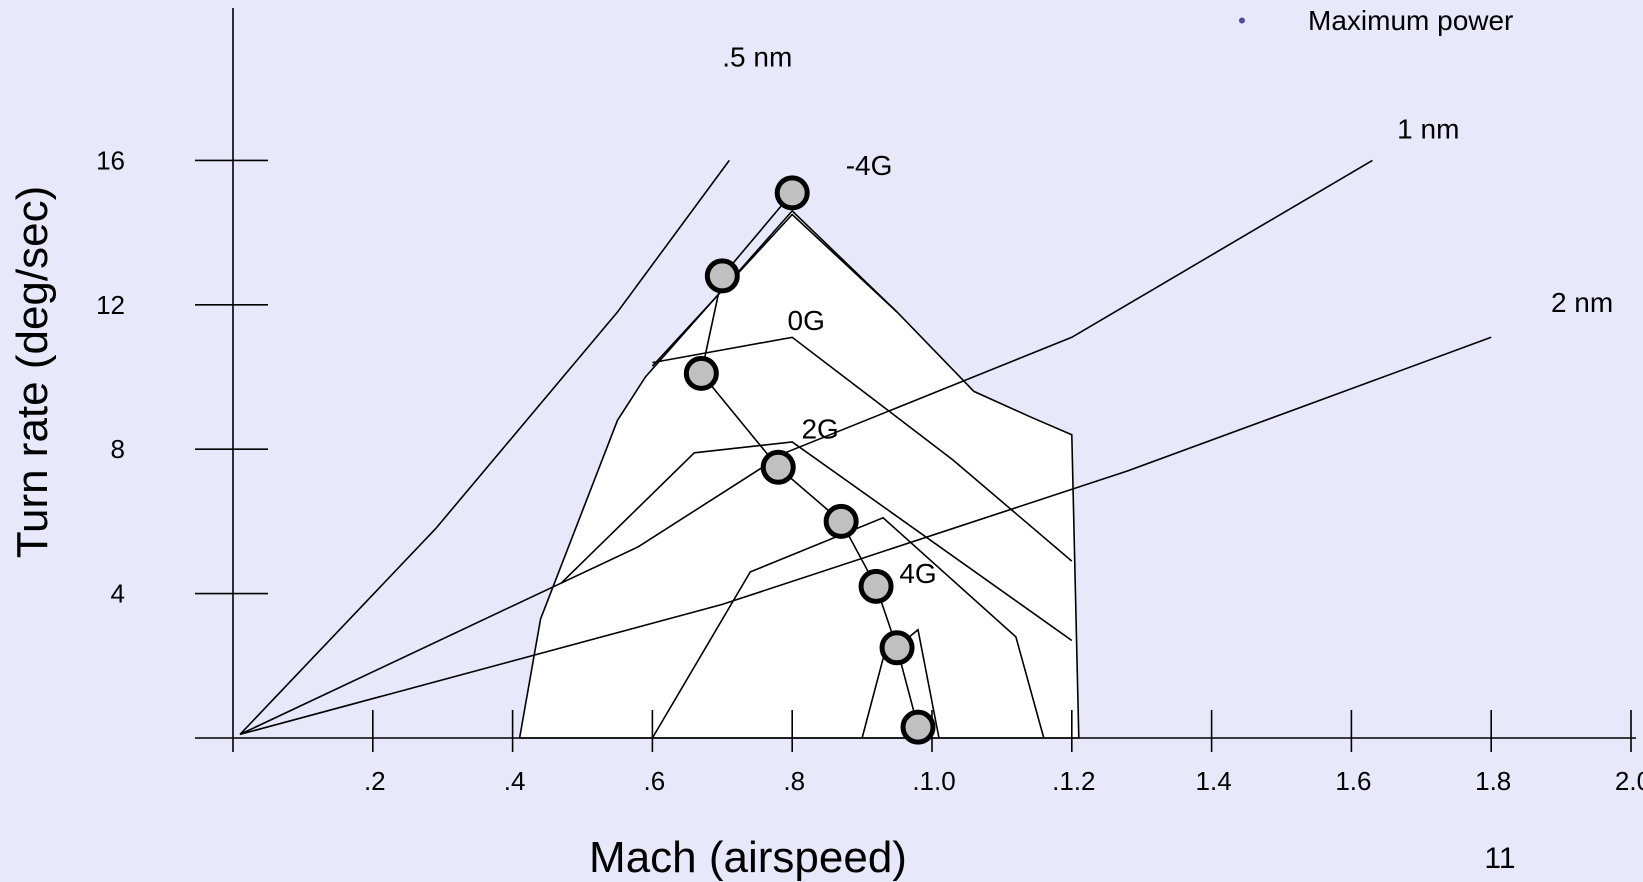 The image size is (1643, 882). I want to click on curve-label: -4G, so click(869, 165).